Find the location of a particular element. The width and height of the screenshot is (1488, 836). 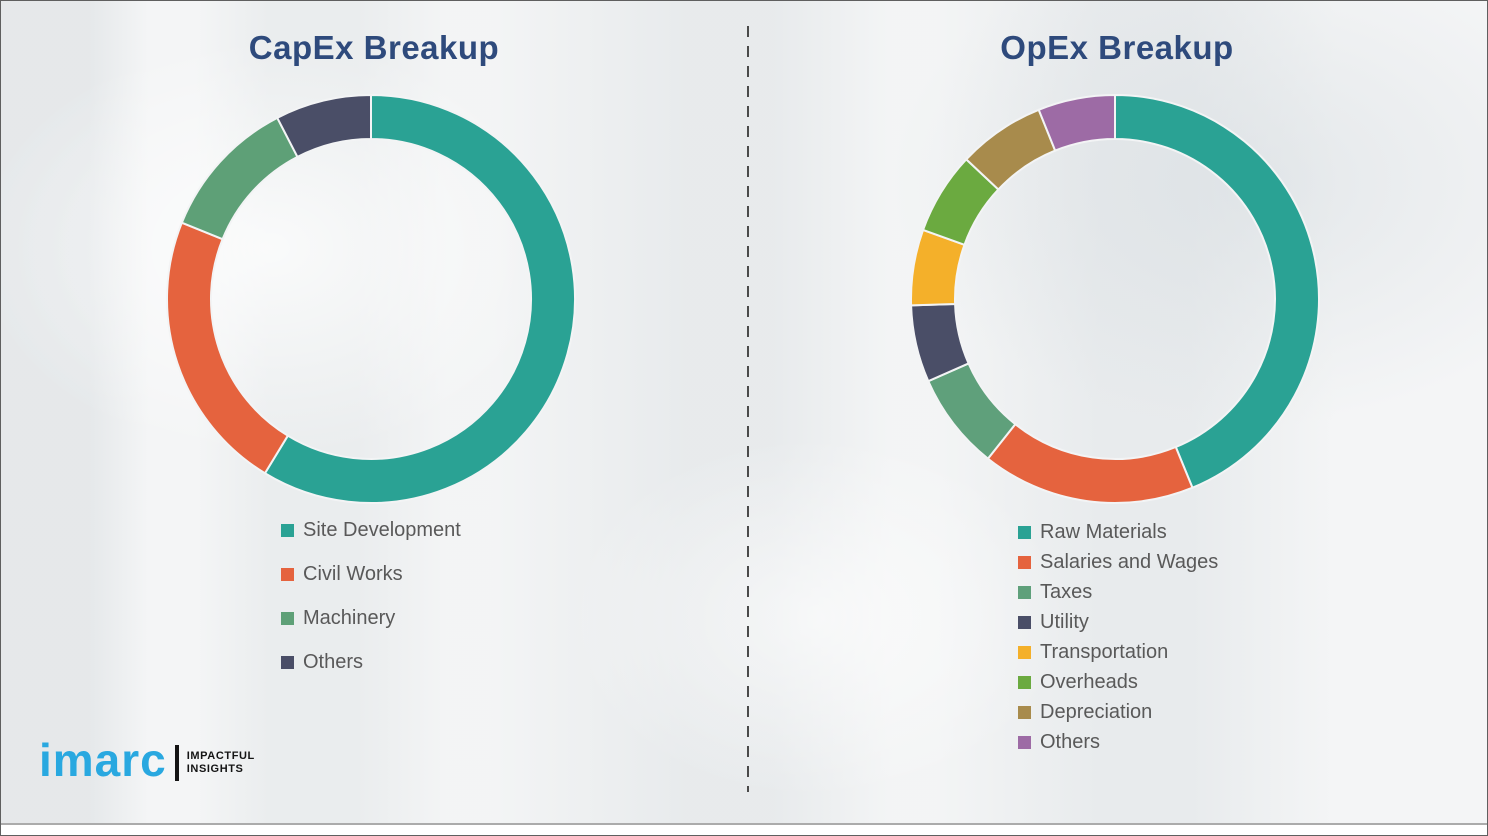

legend-label: Utility is located at coordinates (1064, 622).